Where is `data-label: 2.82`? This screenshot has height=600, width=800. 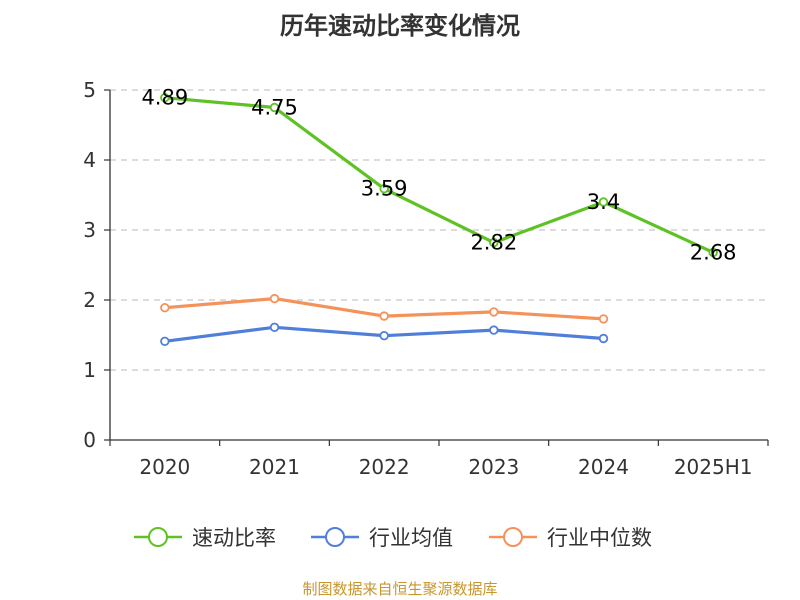
data-label: 2.82 is located at coordinates (493, 243).